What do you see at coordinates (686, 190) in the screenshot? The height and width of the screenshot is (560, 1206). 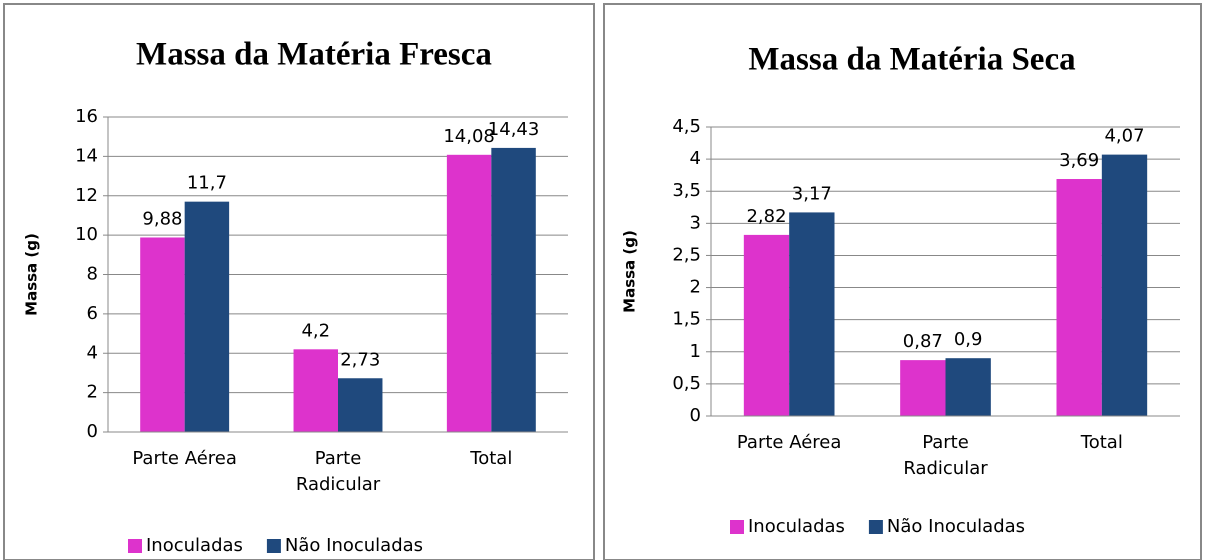 I see `y-tick-label: 3,5` at bounding box center [686, 190].